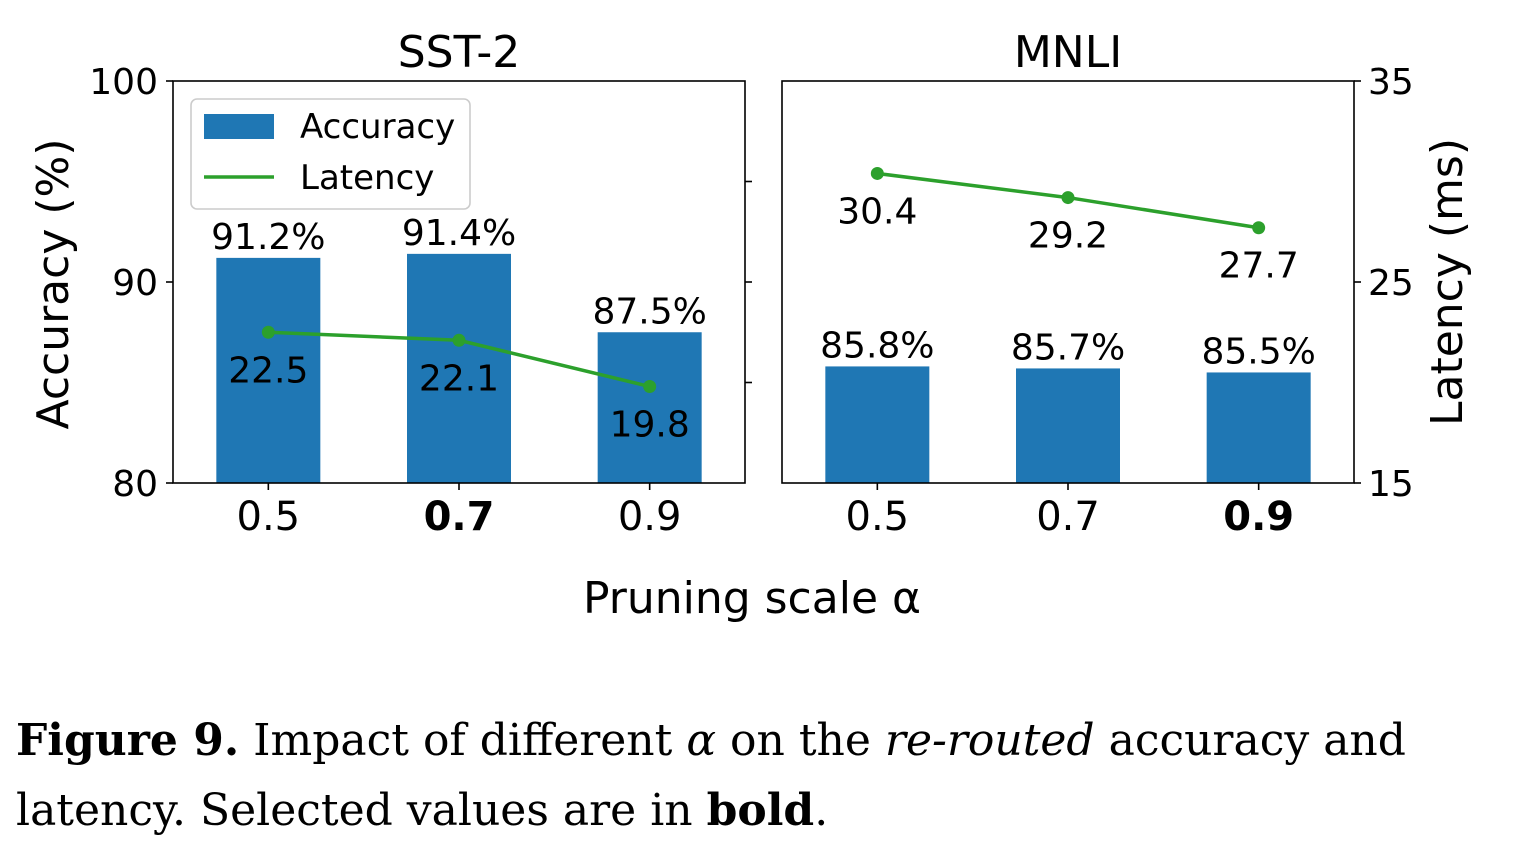 The width and height of the screenshot is (1513, 856). I want to click on caption-text-1: Impact of different, so click(463, 740).